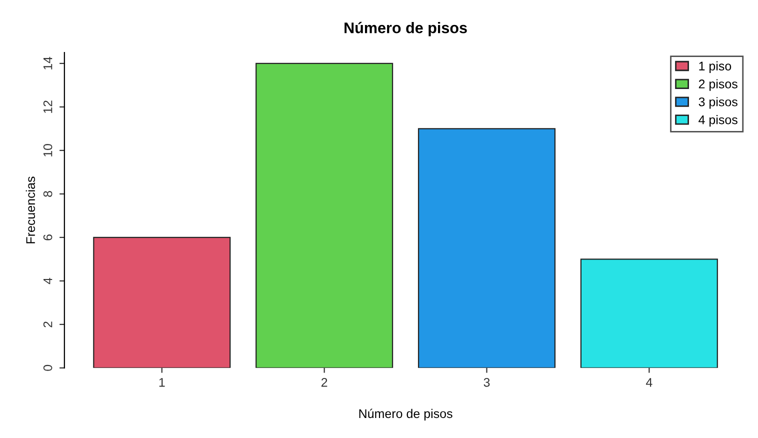  Describe the element at coordinates (718, 85) in the screenshot. I see `legend-label: 2 pisos` at that location.